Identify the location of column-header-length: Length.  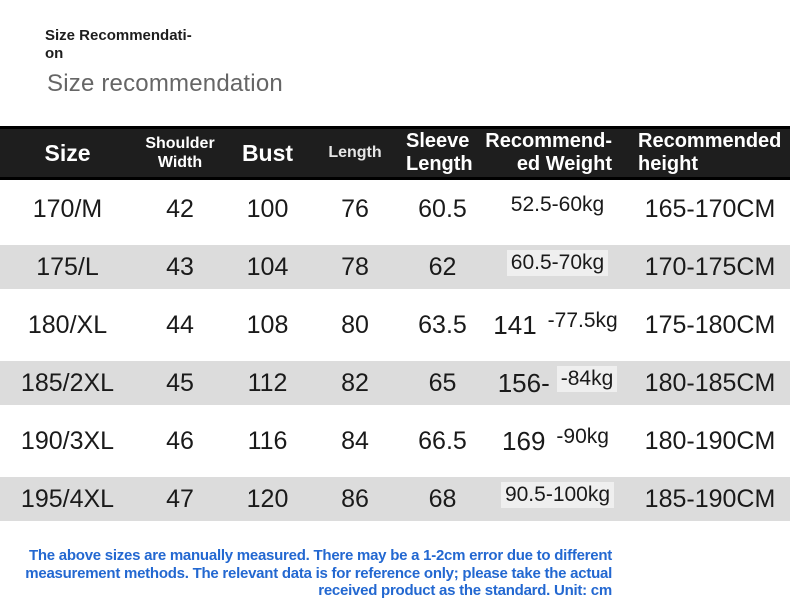
(355, 152).